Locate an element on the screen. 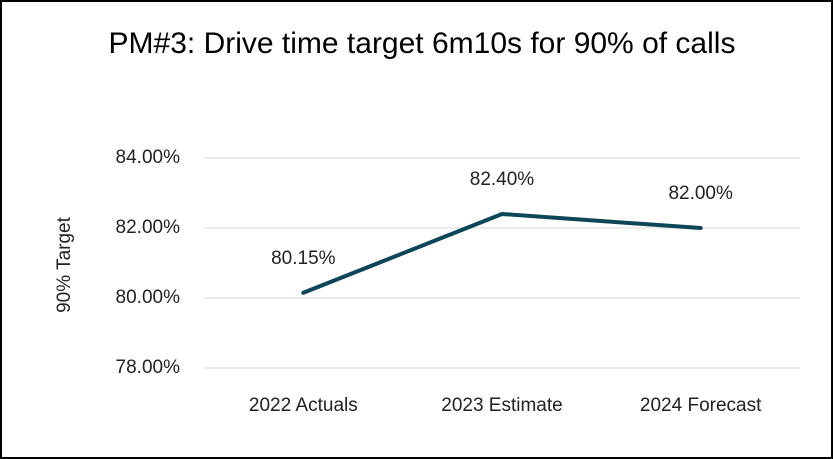  y-tick-label: 78.00% is located at coordinates (148, 367).